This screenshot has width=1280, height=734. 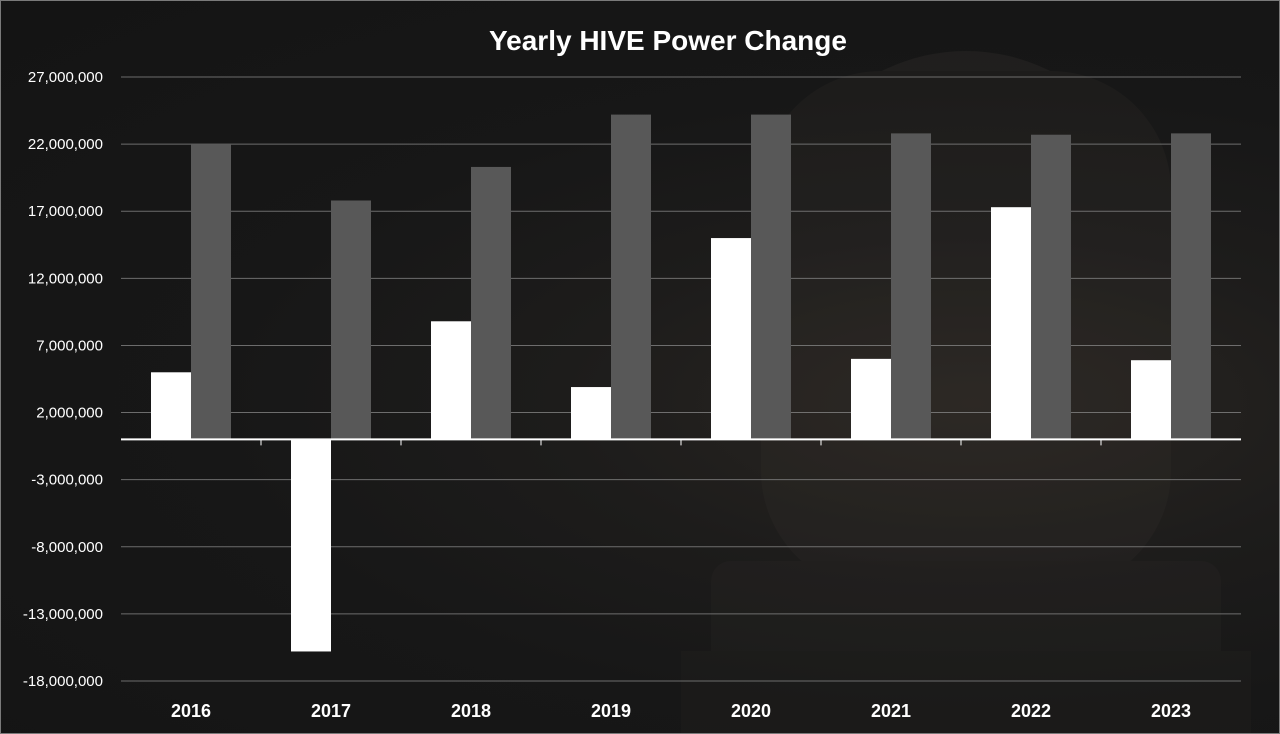 I want to click on y-tick-label: -3,000,000, so click(x=67, y=480).